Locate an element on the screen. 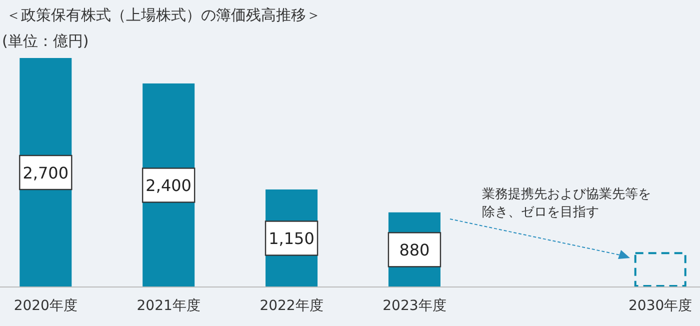 The image size is (700, 326). annotation: 業務提携先および協業先等を除き、ゼロを目指す is located at coordinates (566, 203).